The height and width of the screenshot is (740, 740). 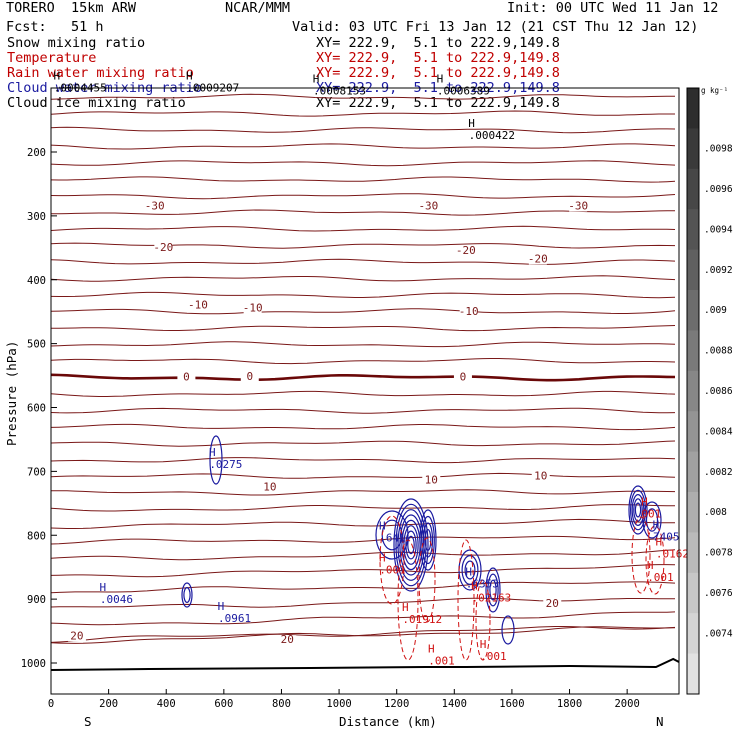 What do you see at coordinates (715, 310) in the screenshot?
I see `colorbar-tick-label: .009` at bounding box center [715, 310].